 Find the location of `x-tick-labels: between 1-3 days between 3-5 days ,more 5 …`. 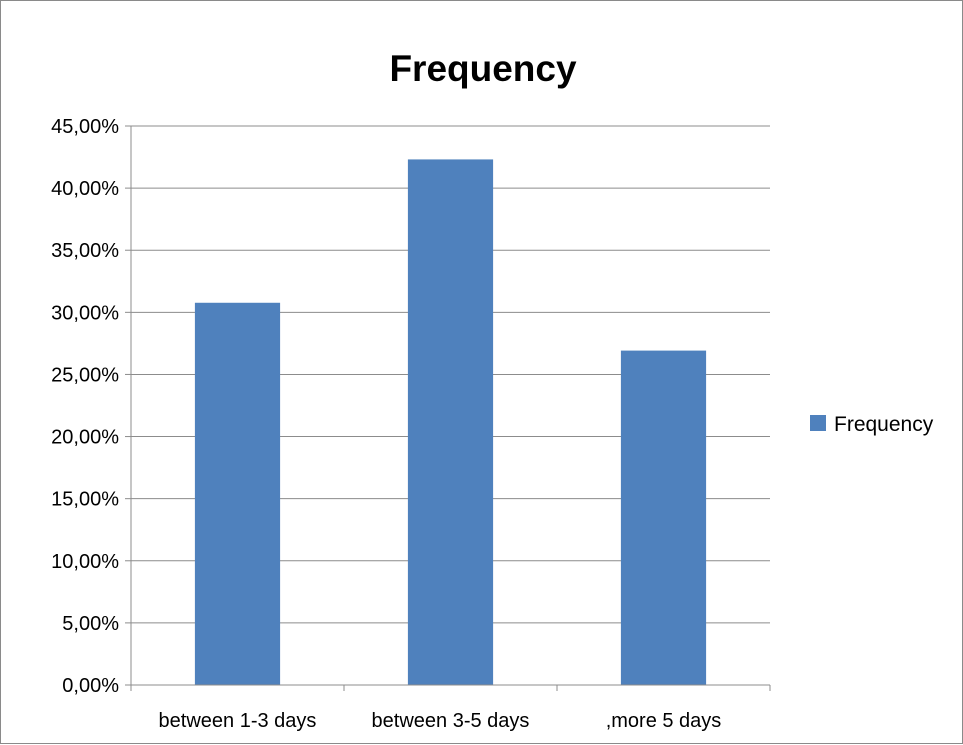

x-tick-labels: between 1-3 days between 3-5 days ,more 5 … is located at coordinates (440, 721).